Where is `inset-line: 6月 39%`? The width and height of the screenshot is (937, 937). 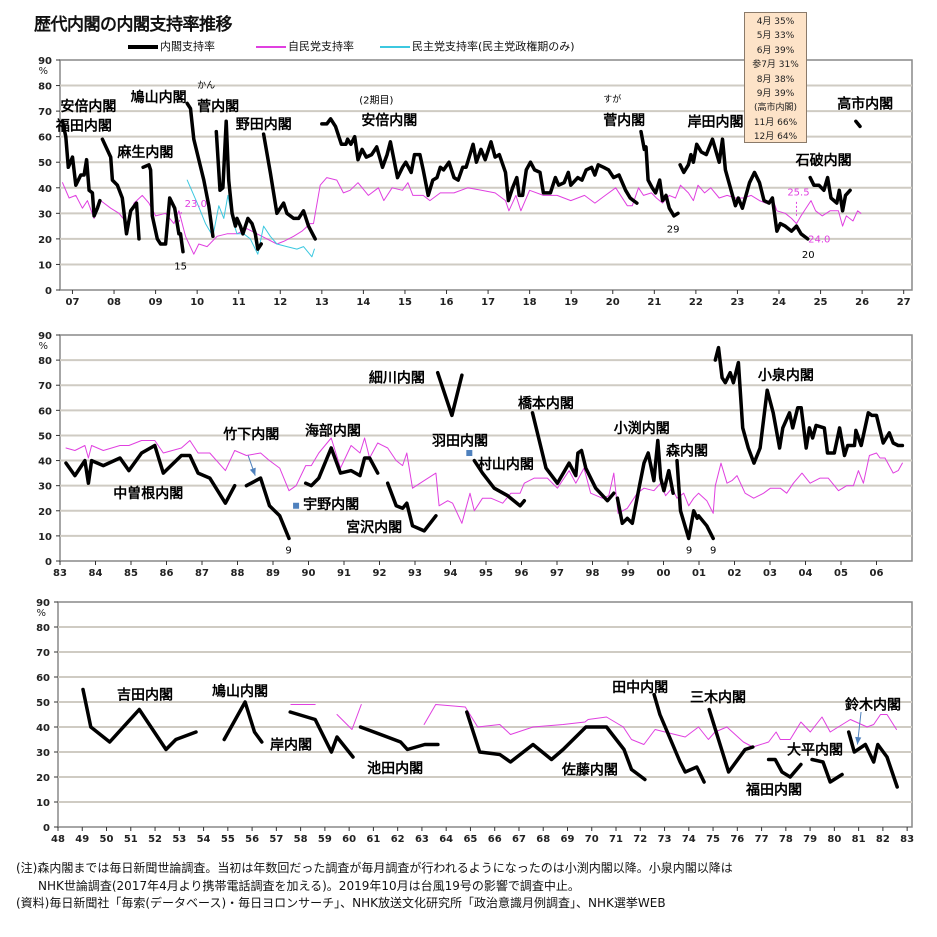
inset-line: 6月 39% is located at coordinates (775, 50).